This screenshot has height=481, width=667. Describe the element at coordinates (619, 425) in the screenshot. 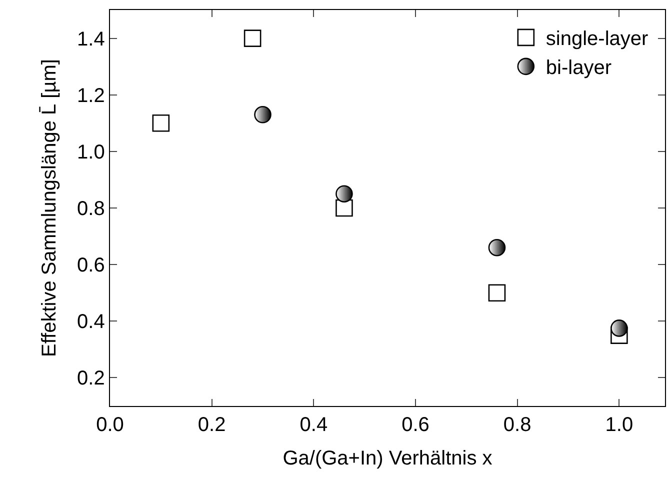

I see `x-tick-label: 1.0` at that location.